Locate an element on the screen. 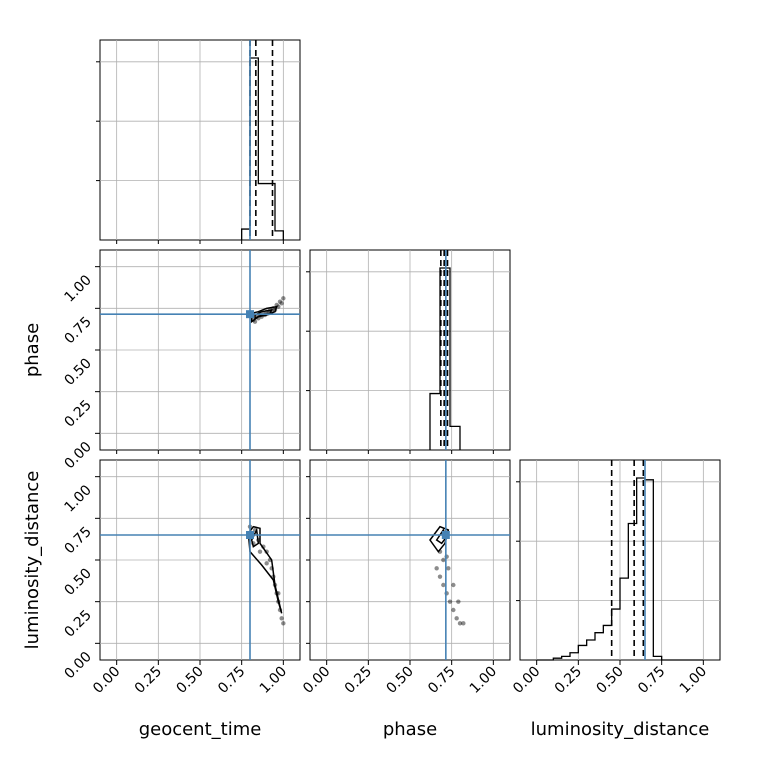 This screenshot has height=760, width=760. scatter-phase-distance is located at coordinates (410, 560).